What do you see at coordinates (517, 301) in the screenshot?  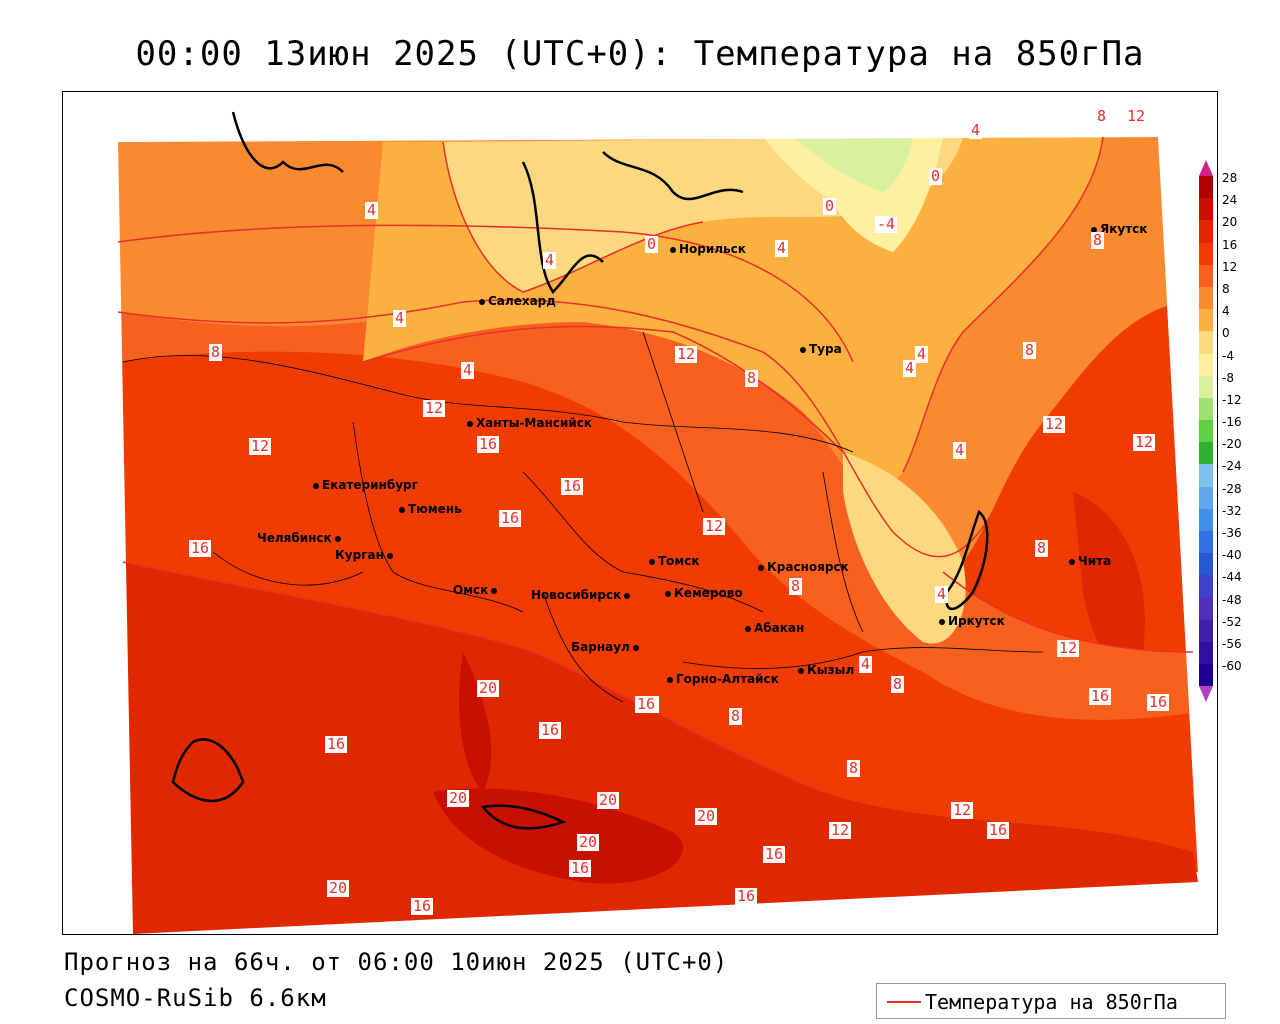 I see `city-salekhard: Салехард` at bounding box center [517, 301].